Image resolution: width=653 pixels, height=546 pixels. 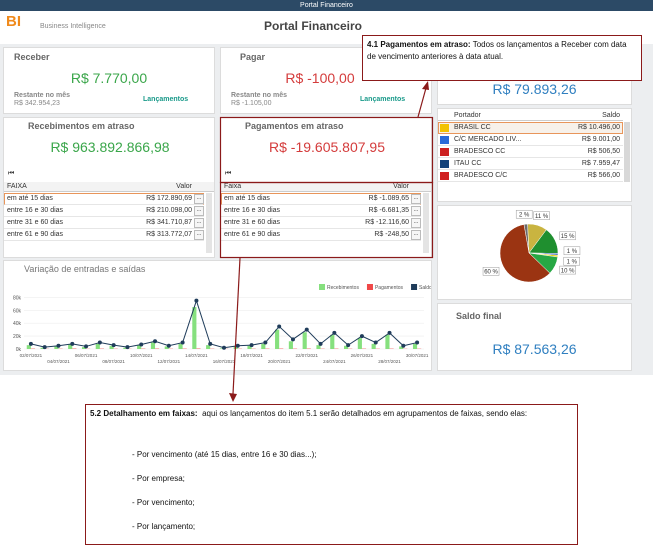 I want to click on card-title: Saldo final, so click(x=479, y=316).